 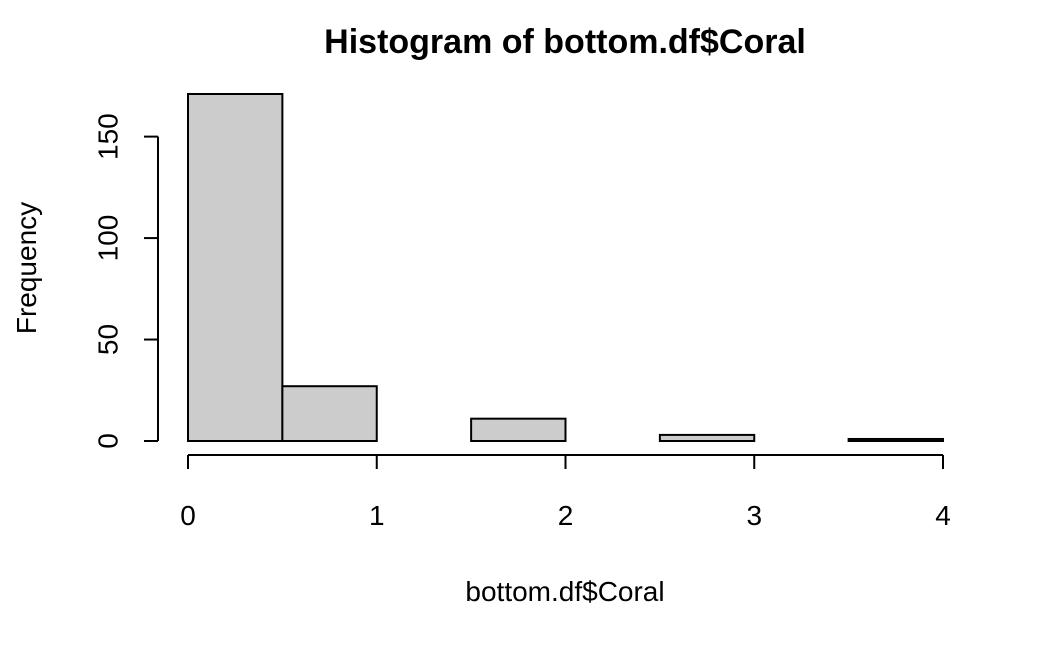 What do you see at coordinates (126, 281) in the screenshot?
I see `y-axis: 0 50 100 150` at bounding box center [126, 281].